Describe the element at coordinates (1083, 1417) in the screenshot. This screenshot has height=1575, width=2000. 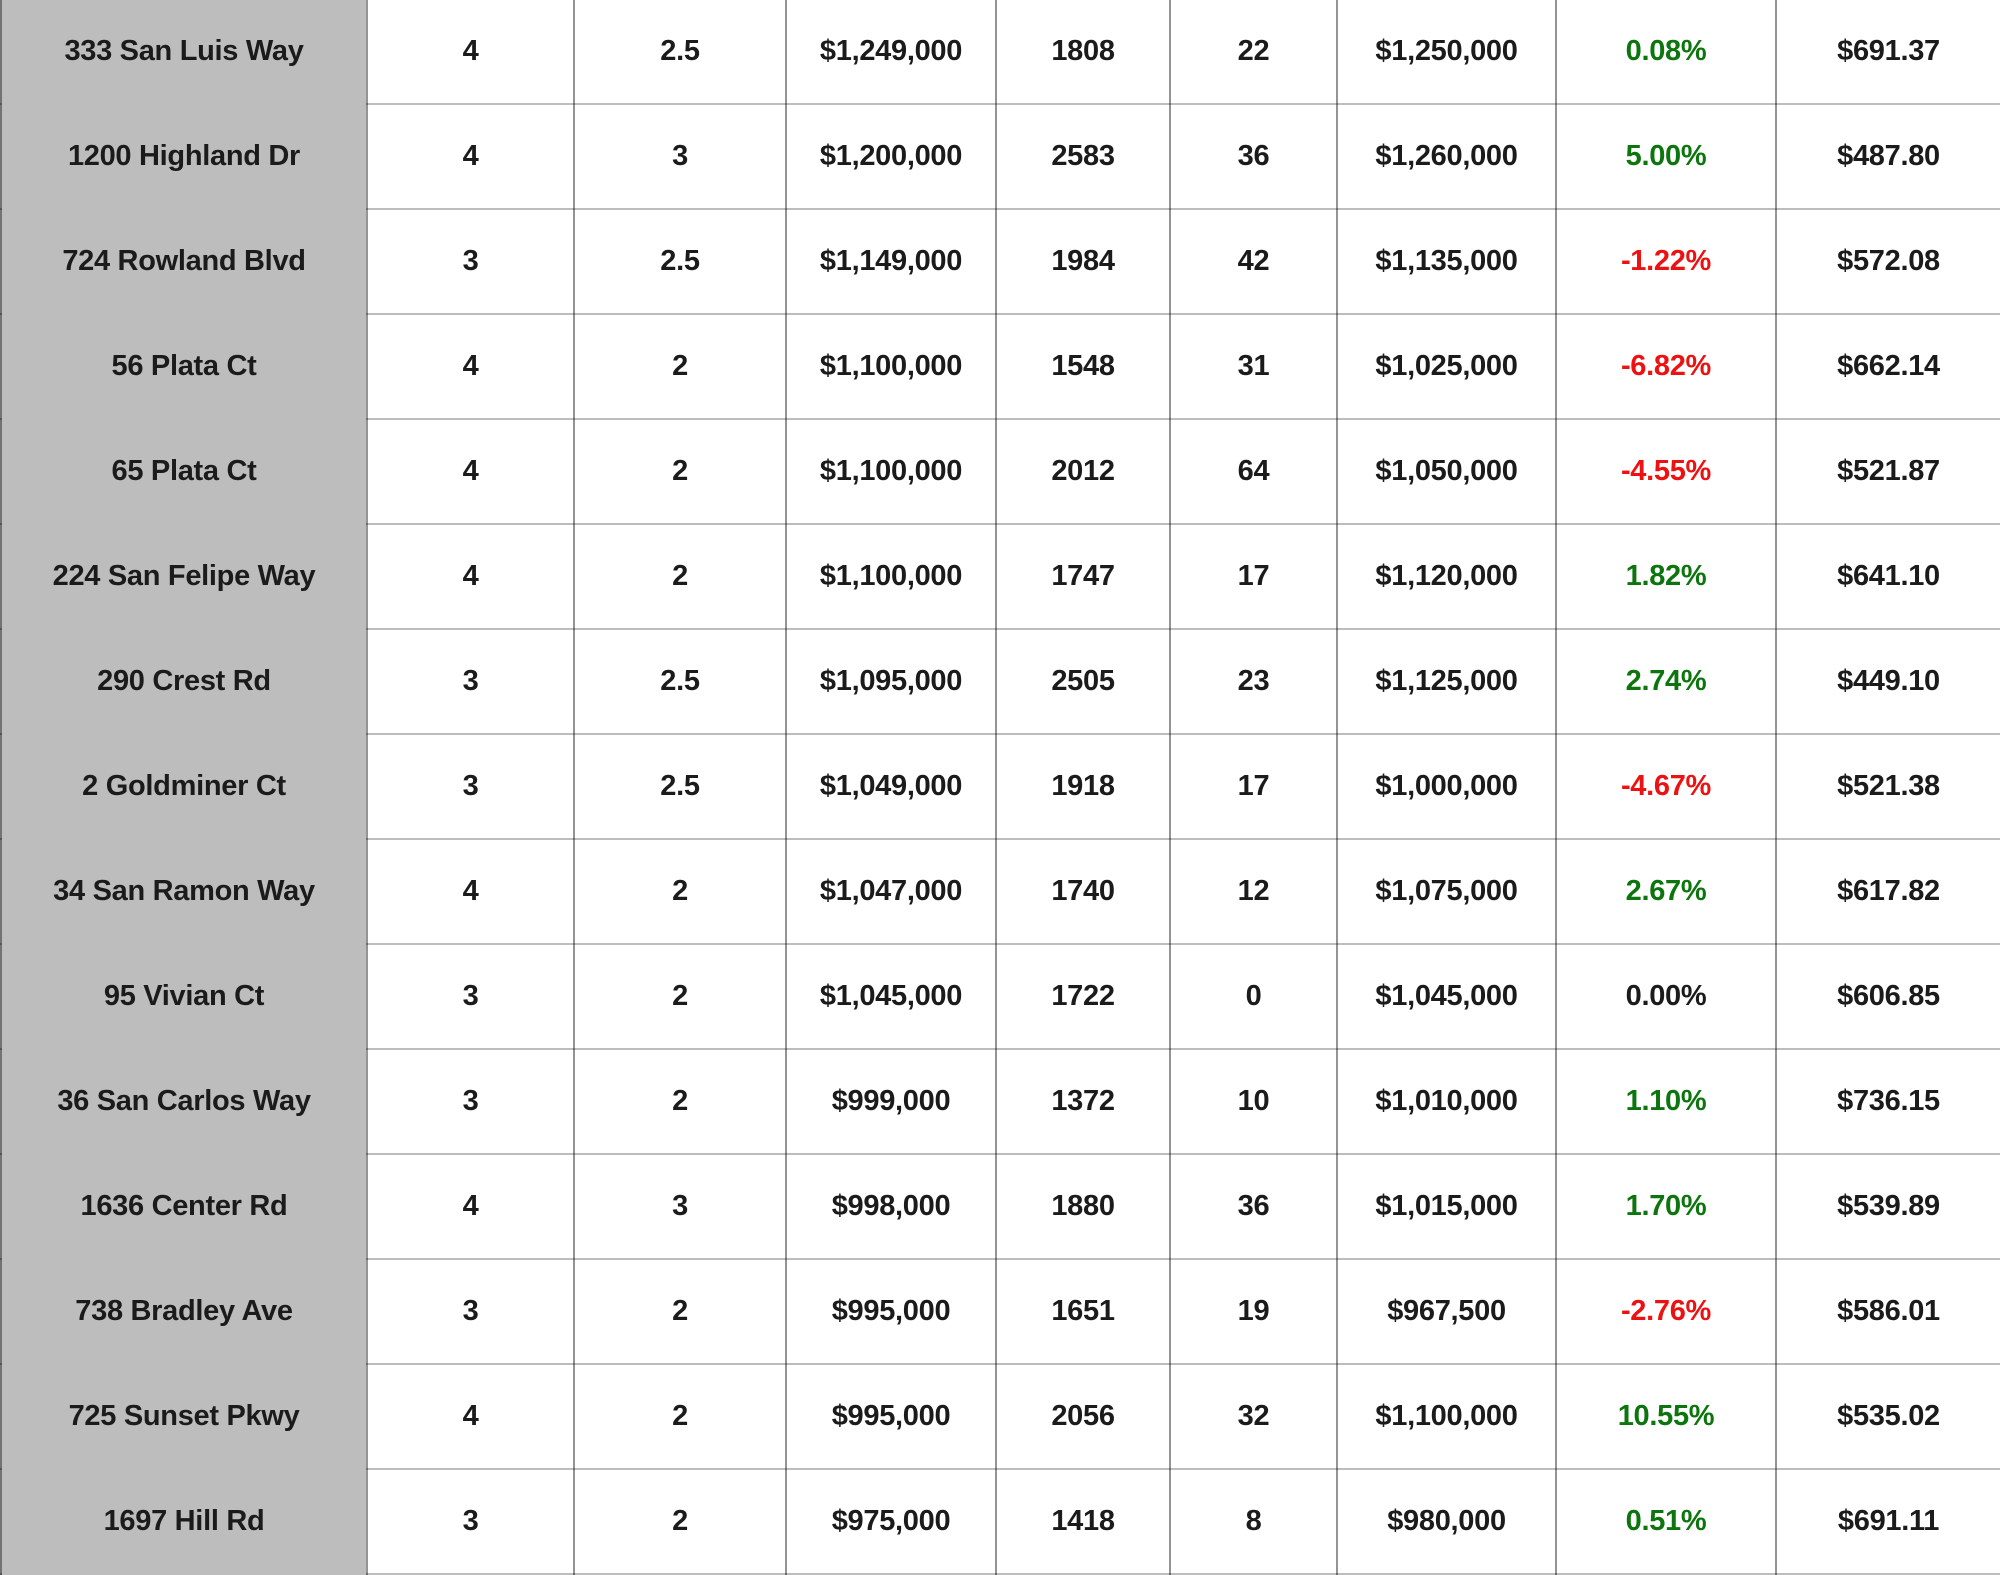
I see `cell-square-feet: 2056` at that location.